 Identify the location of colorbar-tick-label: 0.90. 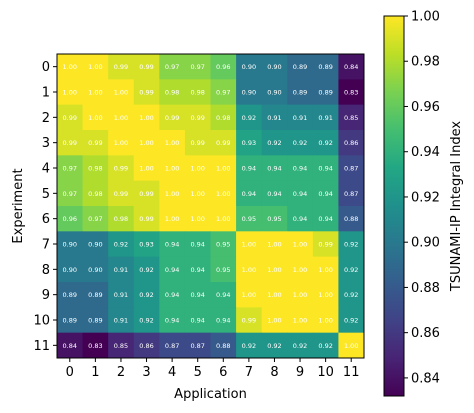
(425, 243).